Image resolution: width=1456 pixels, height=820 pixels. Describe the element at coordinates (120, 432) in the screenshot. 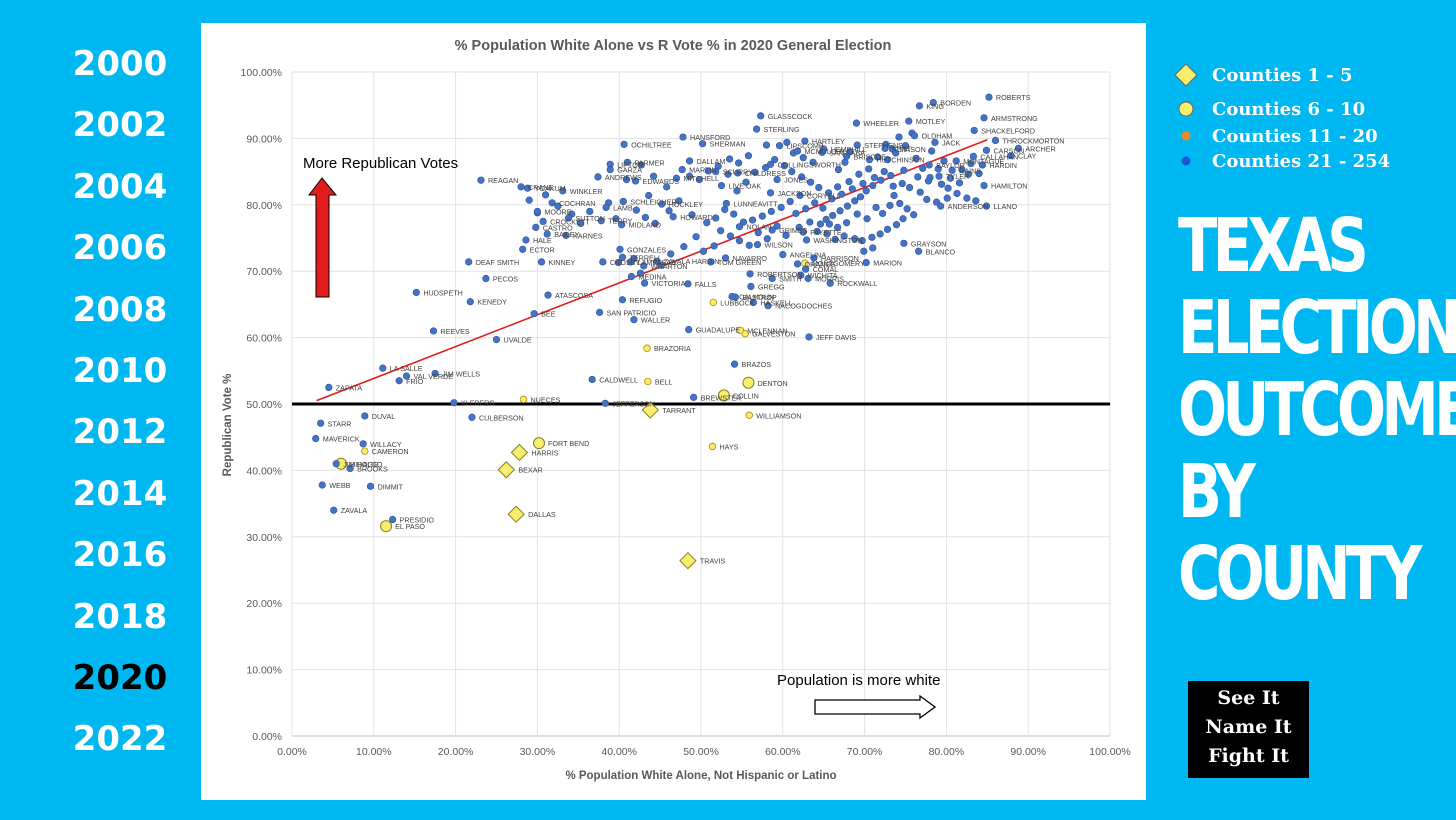

I see `year-2012: 2012` at that location.